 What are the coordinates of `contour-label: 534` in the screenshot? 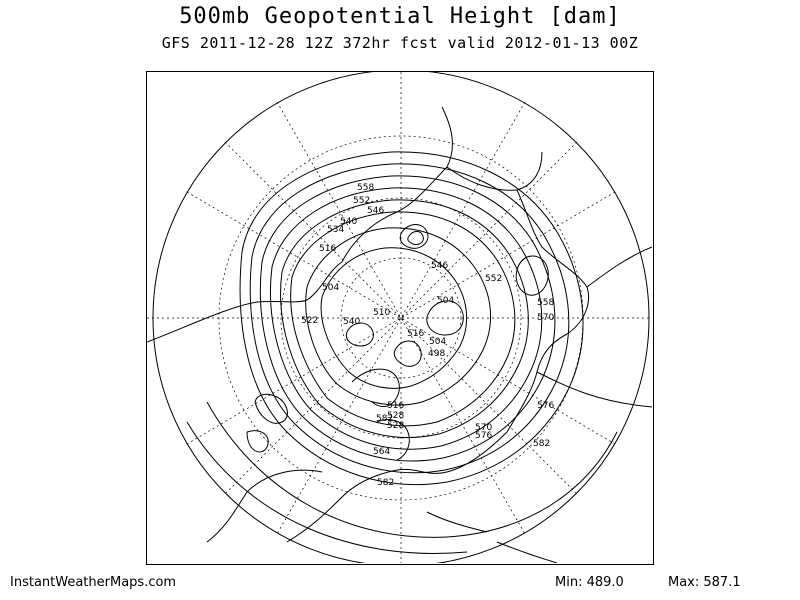 It's located at (335, 230).